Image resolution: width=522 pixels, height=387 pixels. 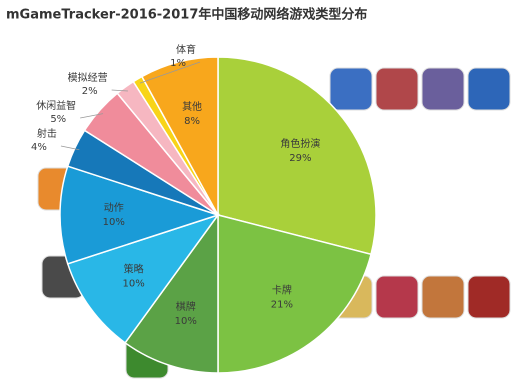 What do you see at coordinates (58, 119) in the screenshot?
I see `slice-value: 5%` at bounding box center [58, 119].